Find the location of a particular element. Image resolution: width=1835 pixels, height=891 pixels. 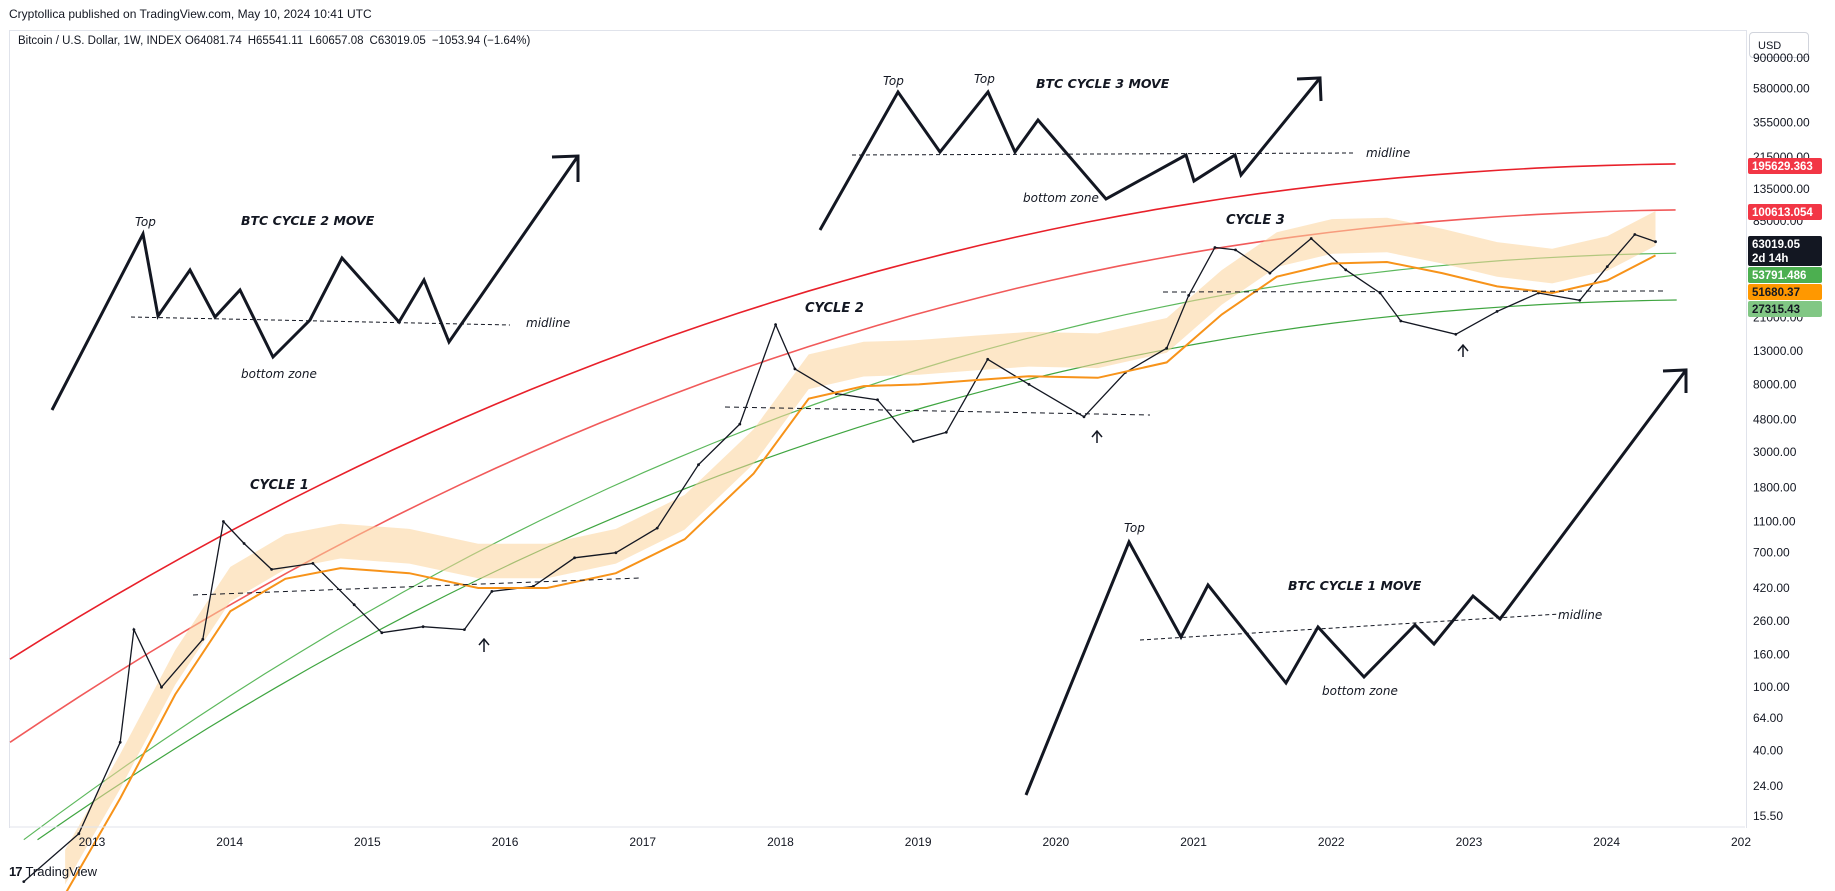

x-tick-label: 2013 is located at coordinates (92, 842).